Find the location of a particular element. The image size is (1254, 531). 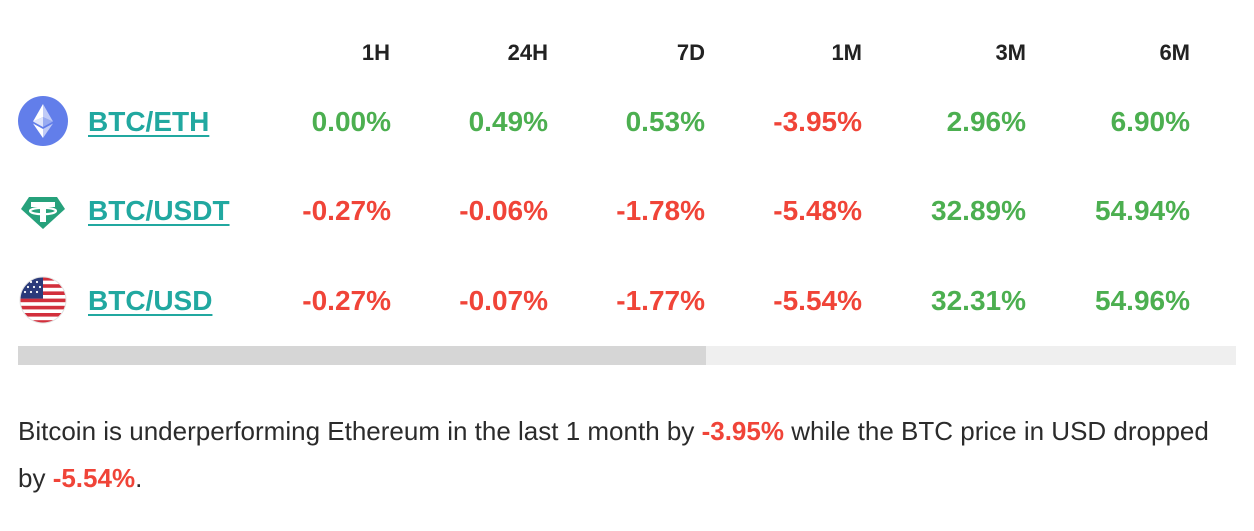

summary-text-3: . is located at coordinates (139, 478).